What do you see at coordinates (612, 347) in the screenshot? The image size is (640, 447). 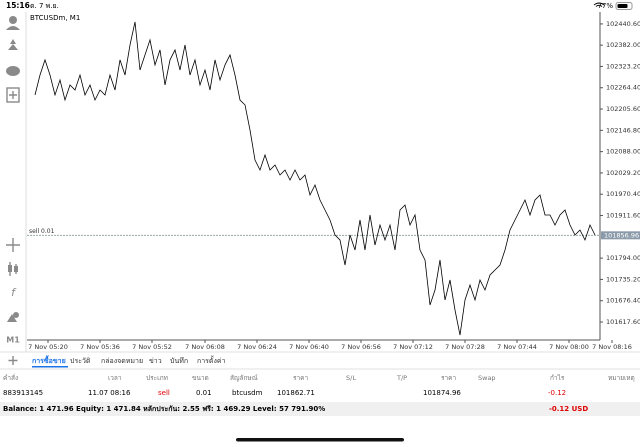 I see `x-tick-label: 7 Nov 08:16` at bounding box center [612, 347].